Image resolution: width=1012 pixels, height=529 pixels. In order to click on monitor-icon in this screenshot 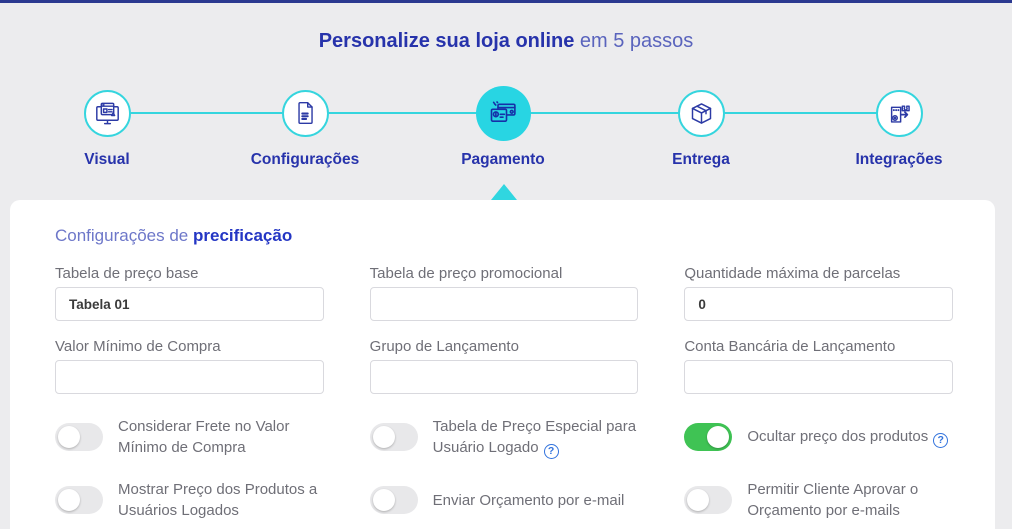, I will do `click(107, 113)`.